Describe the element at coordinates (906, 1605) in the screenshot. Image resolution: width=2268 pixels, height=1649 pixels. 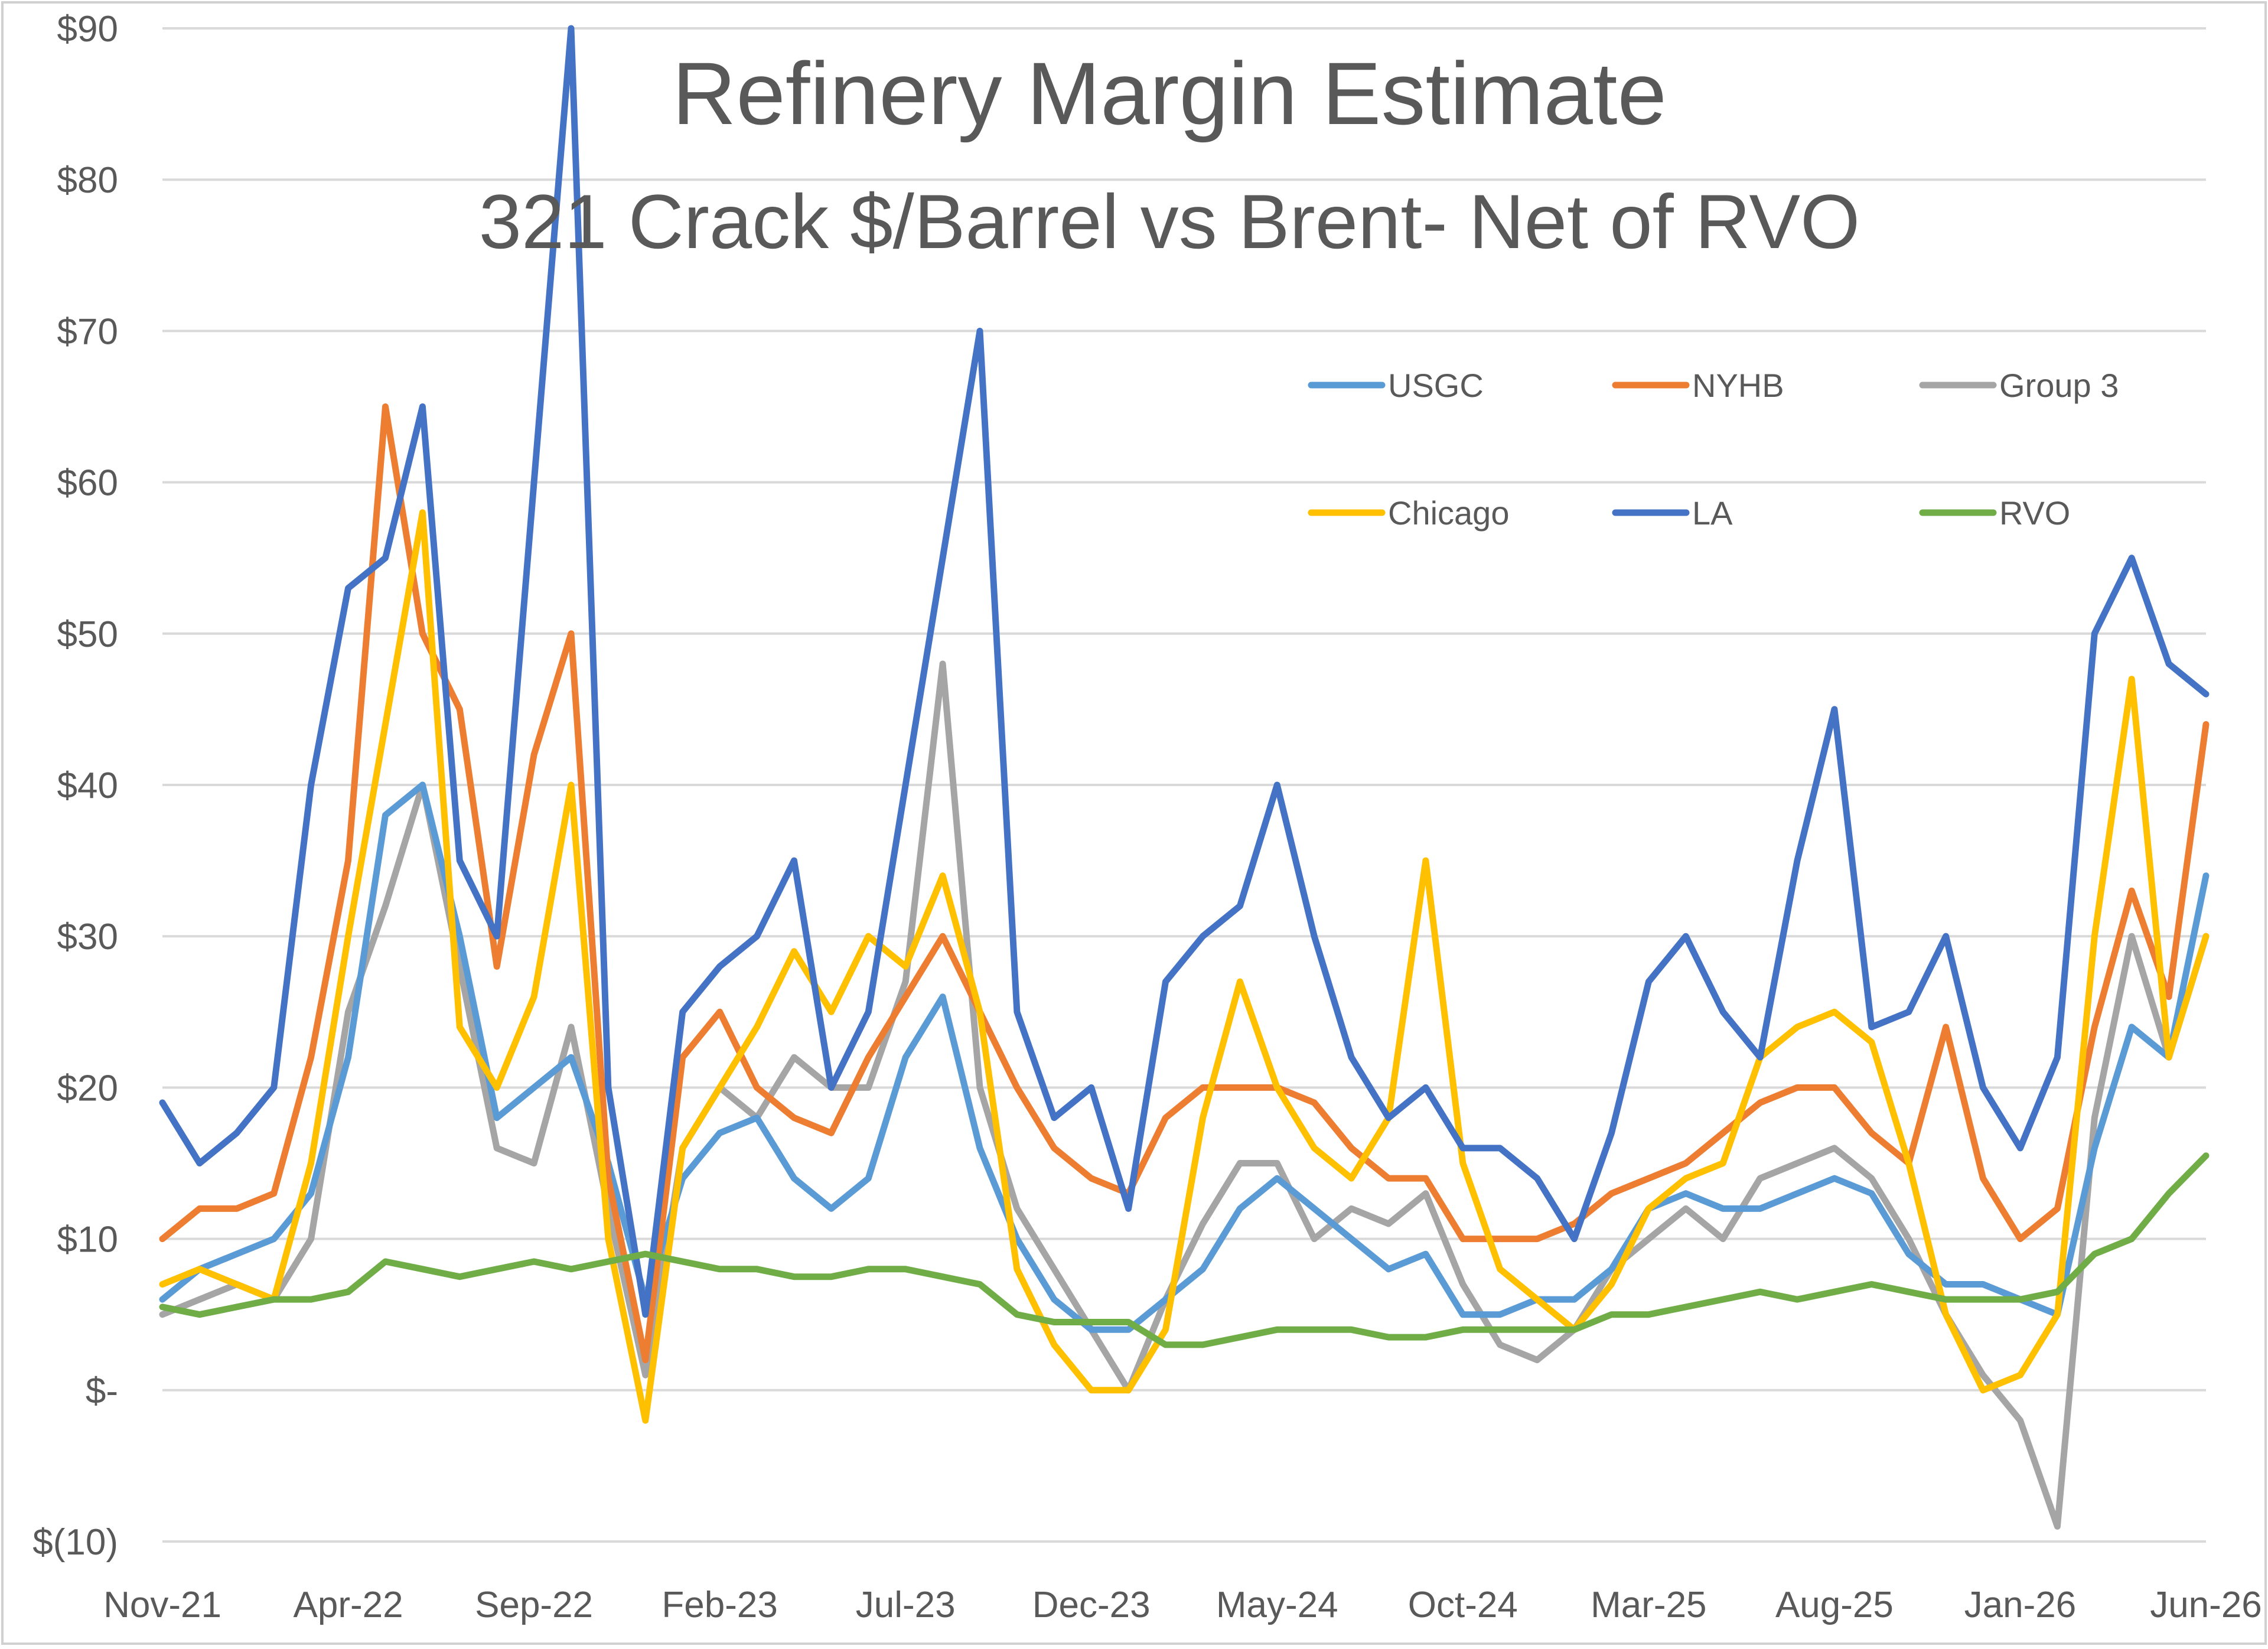
I see `x-tick-label: Jul-23` at that location.